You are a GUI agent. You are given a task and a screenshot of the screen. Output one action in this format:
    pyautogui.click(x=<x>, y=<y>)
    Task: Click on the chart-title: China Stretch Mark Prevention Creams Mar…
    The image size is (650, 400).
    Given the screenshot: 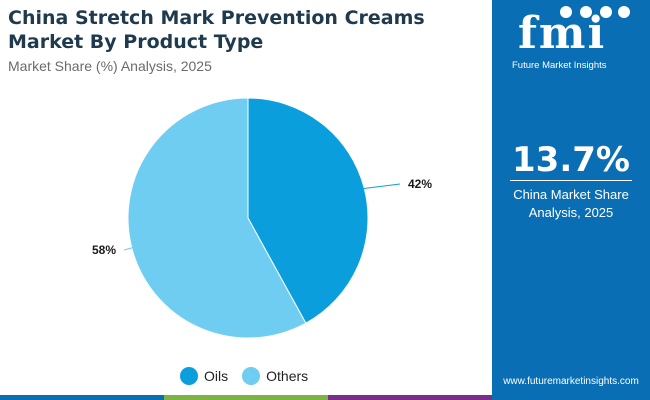 What is the action you would take?
    pyautogui.click(x=216, y=30)
    